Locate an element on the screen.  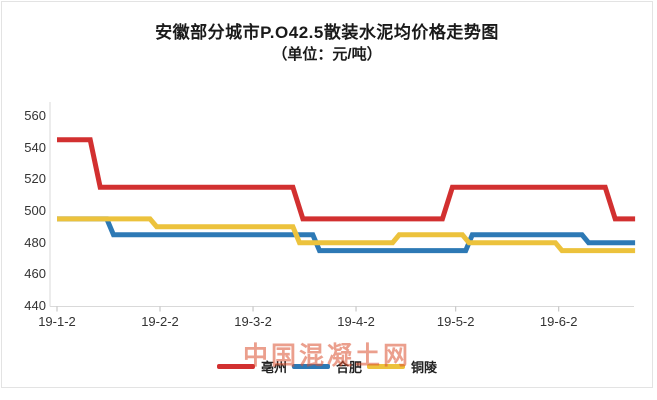
y-tick-label-460: 460 is located at coordinates (35, 274).